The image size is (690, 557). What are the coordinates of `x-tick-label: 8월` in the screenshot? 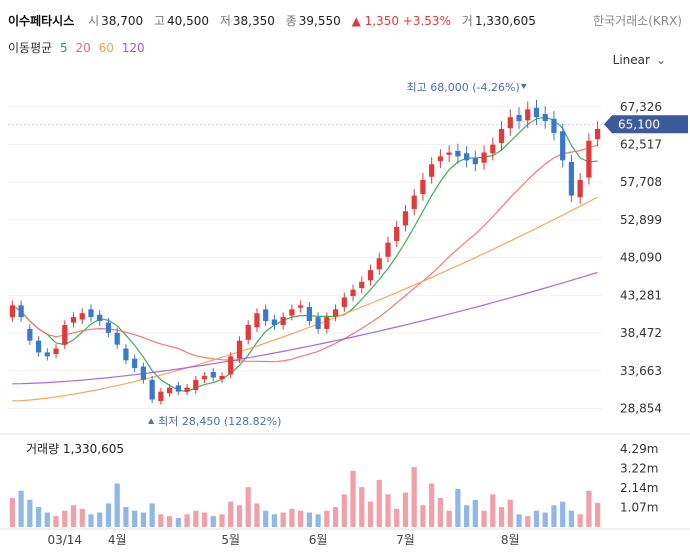 It's located at (510, 540).